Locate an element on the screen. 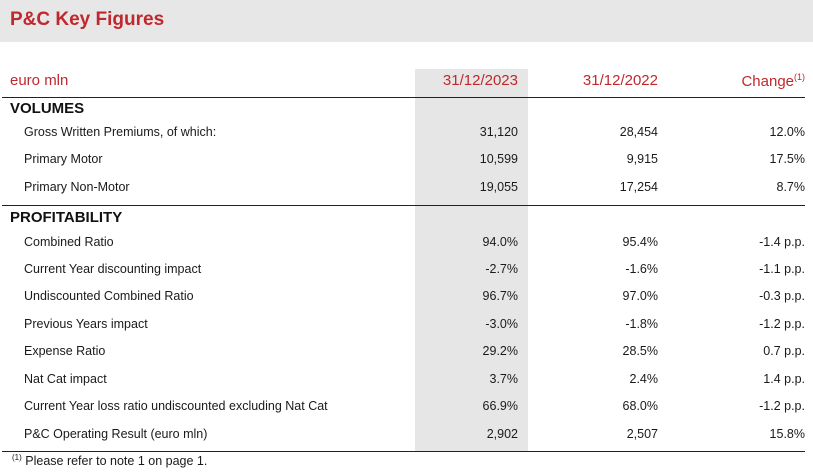 Image resolution: width=813 pixels, height=473 pixels. footnote-marker: (1) is located at coordinates (17, 457).